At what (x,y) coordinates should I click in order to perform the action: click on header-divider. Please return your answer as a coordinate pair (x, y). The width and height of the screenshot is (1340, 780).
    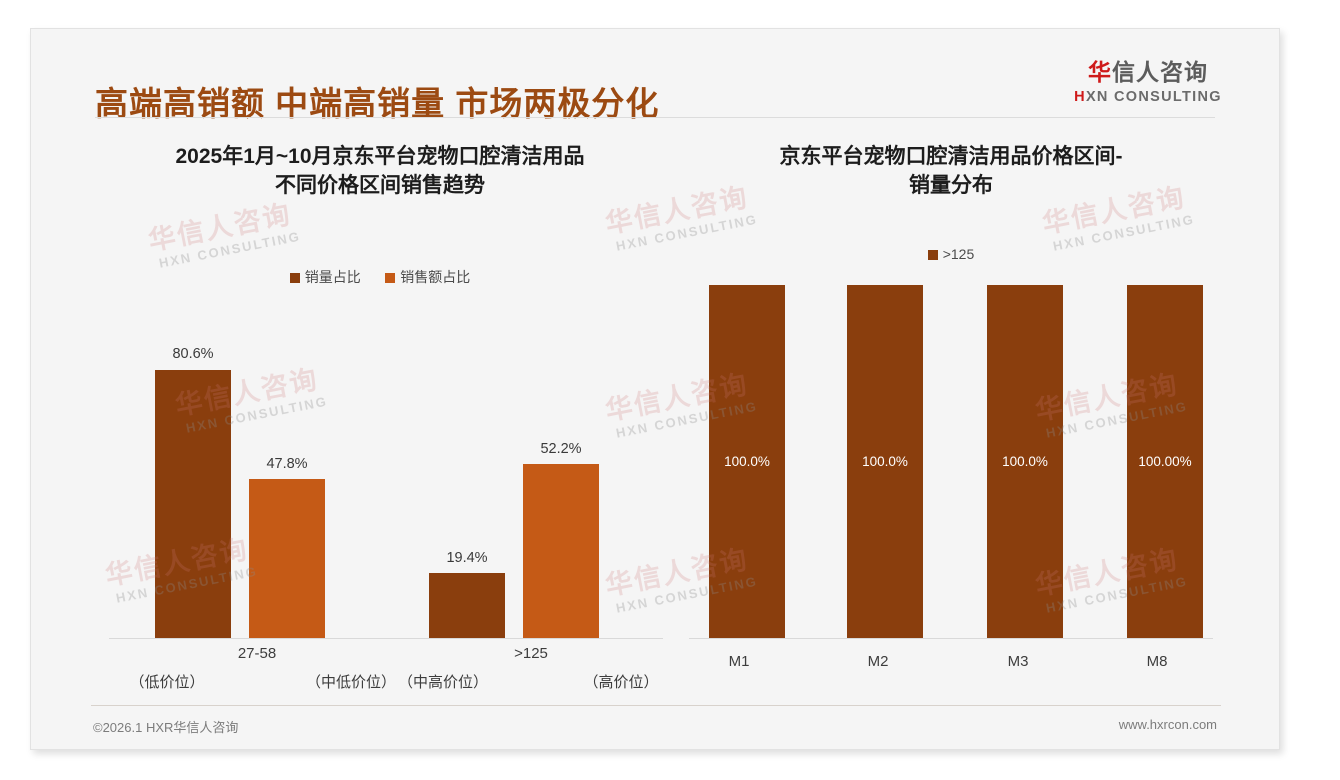
    Looking at the image, I should click on (655, 117).